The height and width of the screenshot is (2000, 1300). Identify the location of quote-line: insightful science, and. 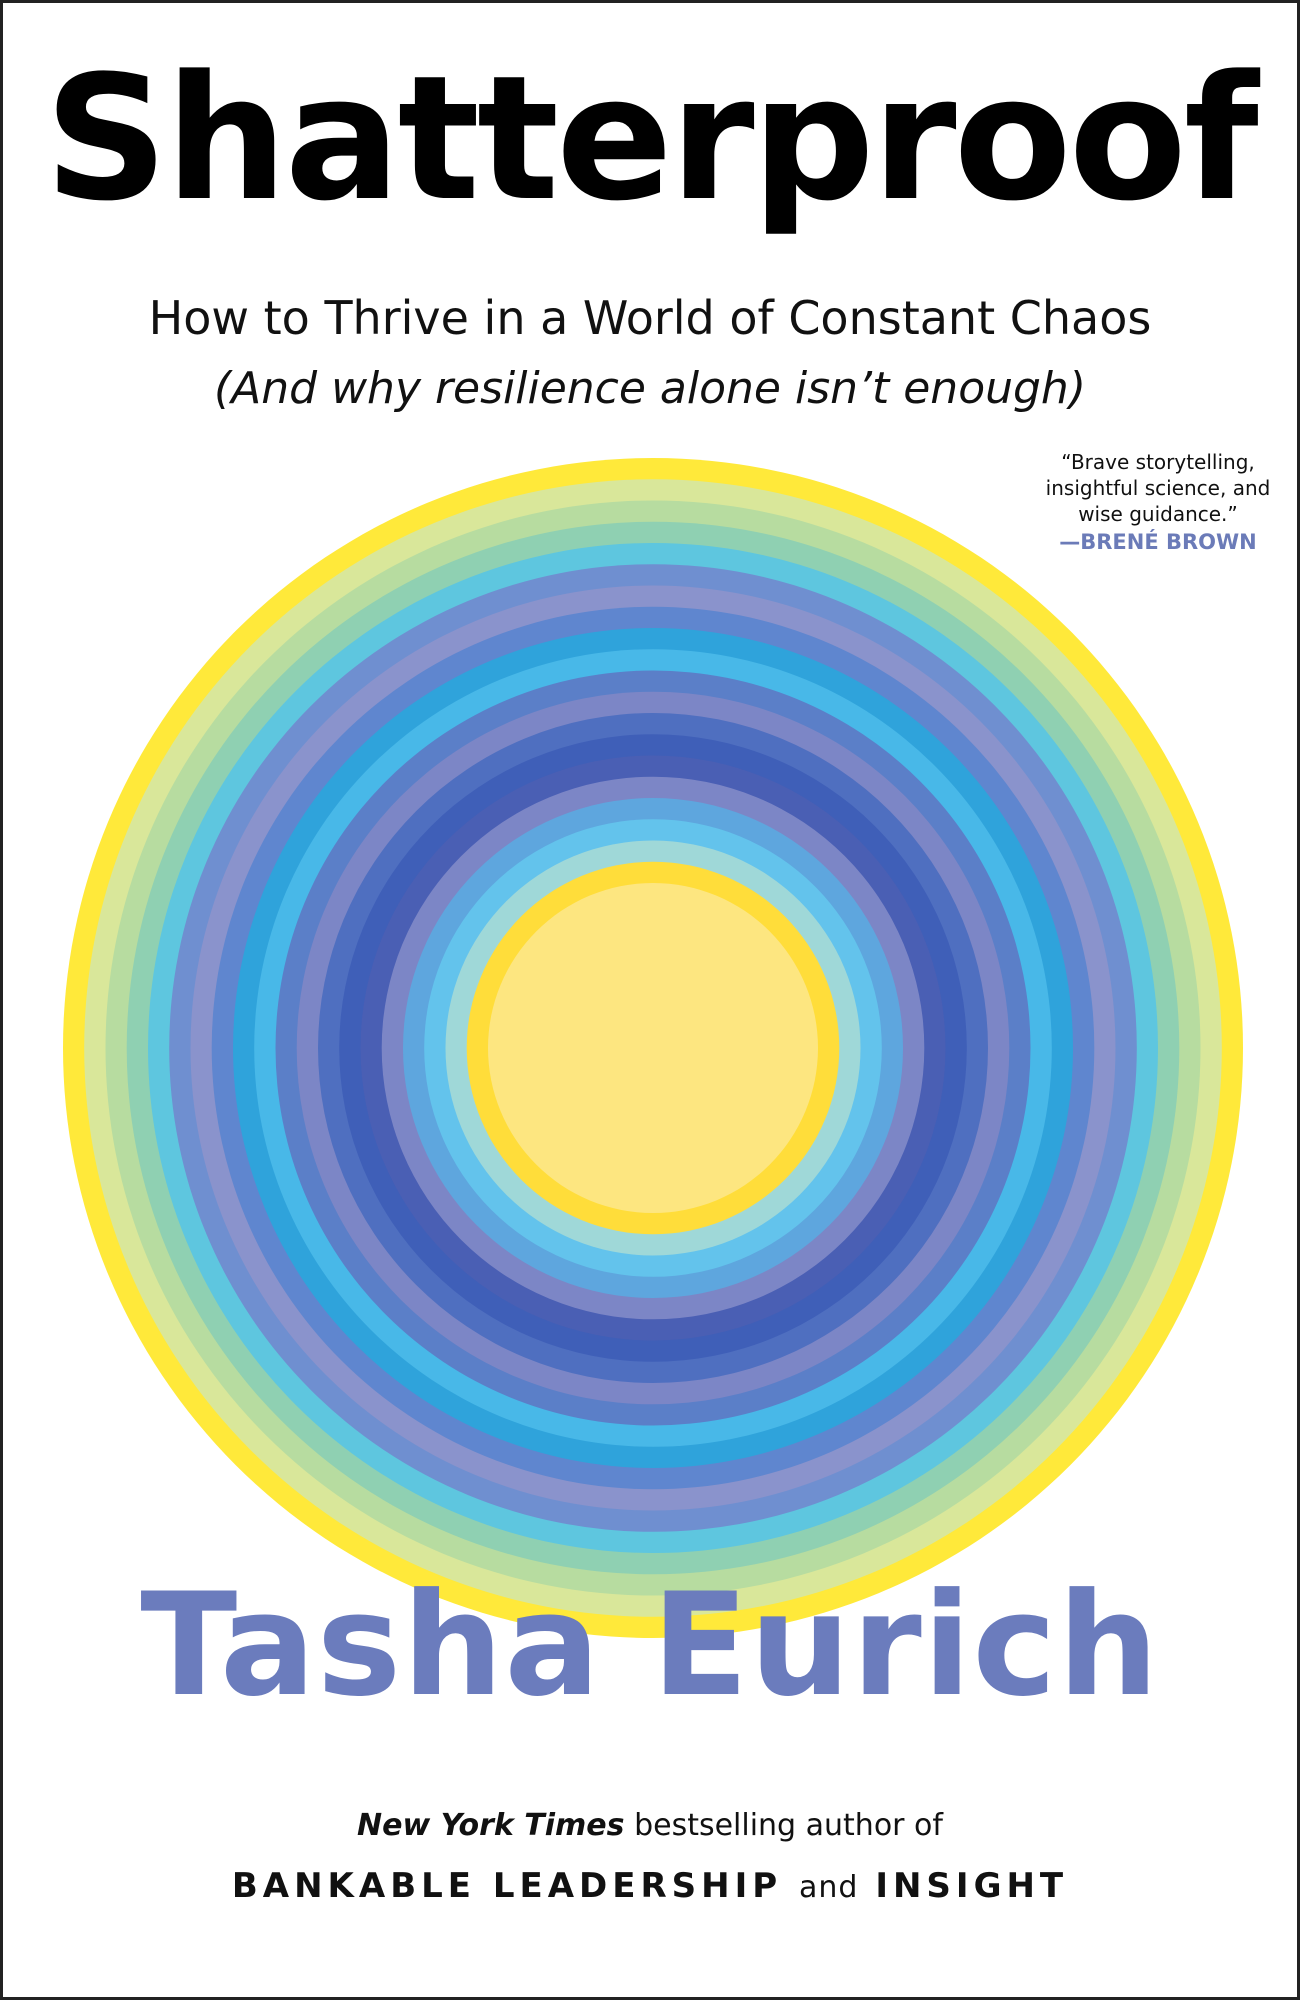
(1158, 488).